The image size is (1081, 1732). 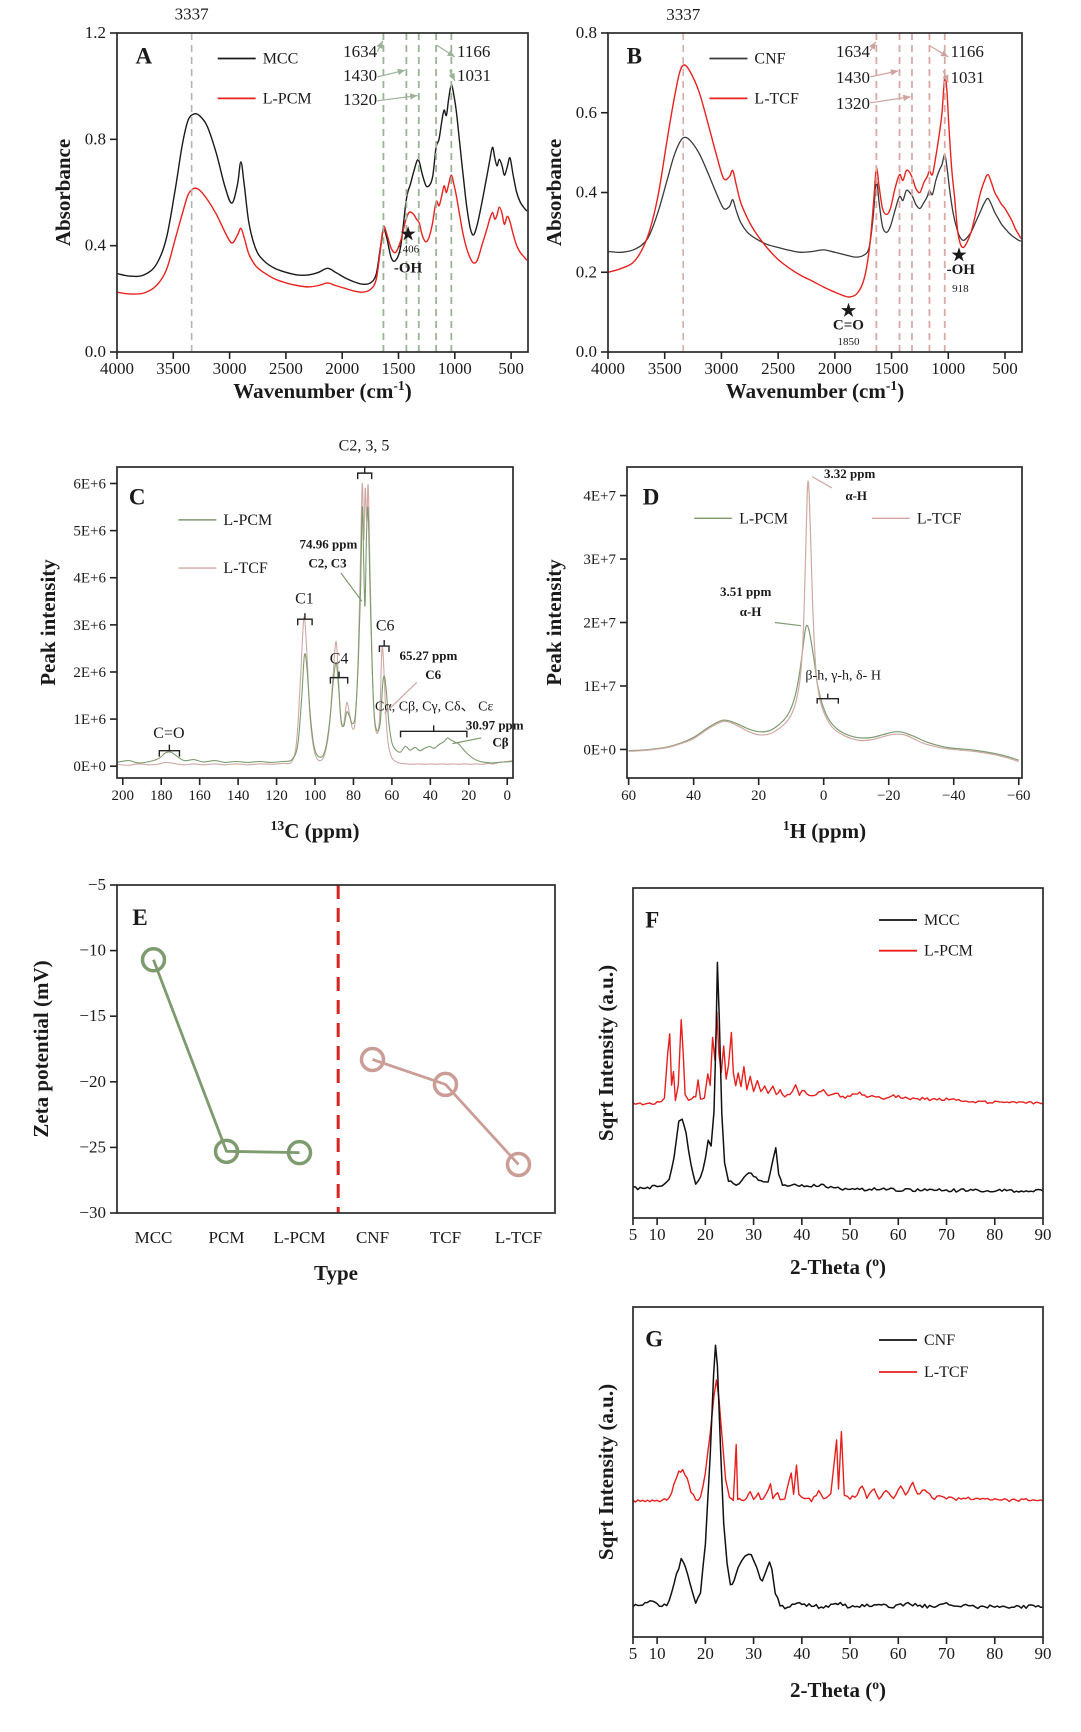 I want to click on y-axis-title: Sqrt Intensity (a.u.), so click(x=606, y=1472).